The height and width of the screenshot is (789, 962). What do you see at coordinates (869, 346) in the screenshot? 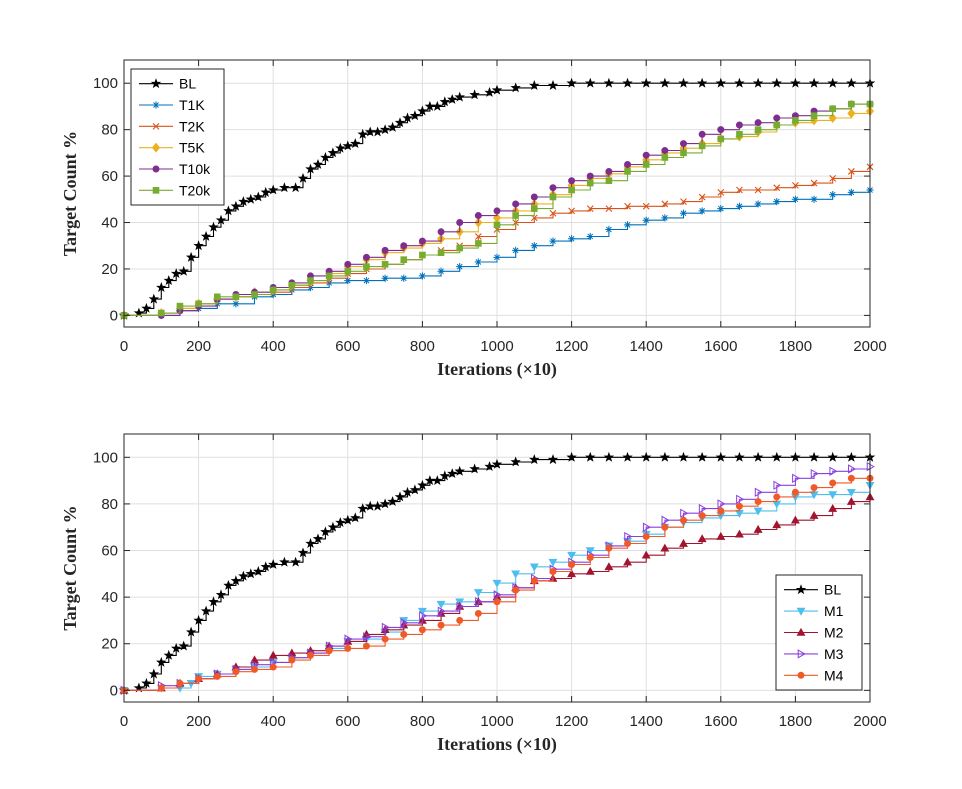
I see `panel-1-xtick-label: 2000` at bounding box center [869, 346].